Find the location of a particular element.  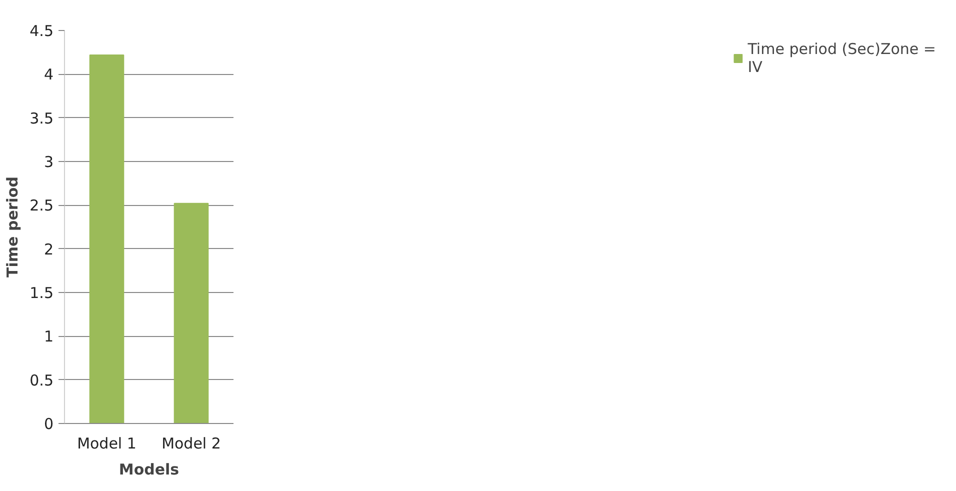

y-tick-label: 2.5 is located at coordinates (42, 205).